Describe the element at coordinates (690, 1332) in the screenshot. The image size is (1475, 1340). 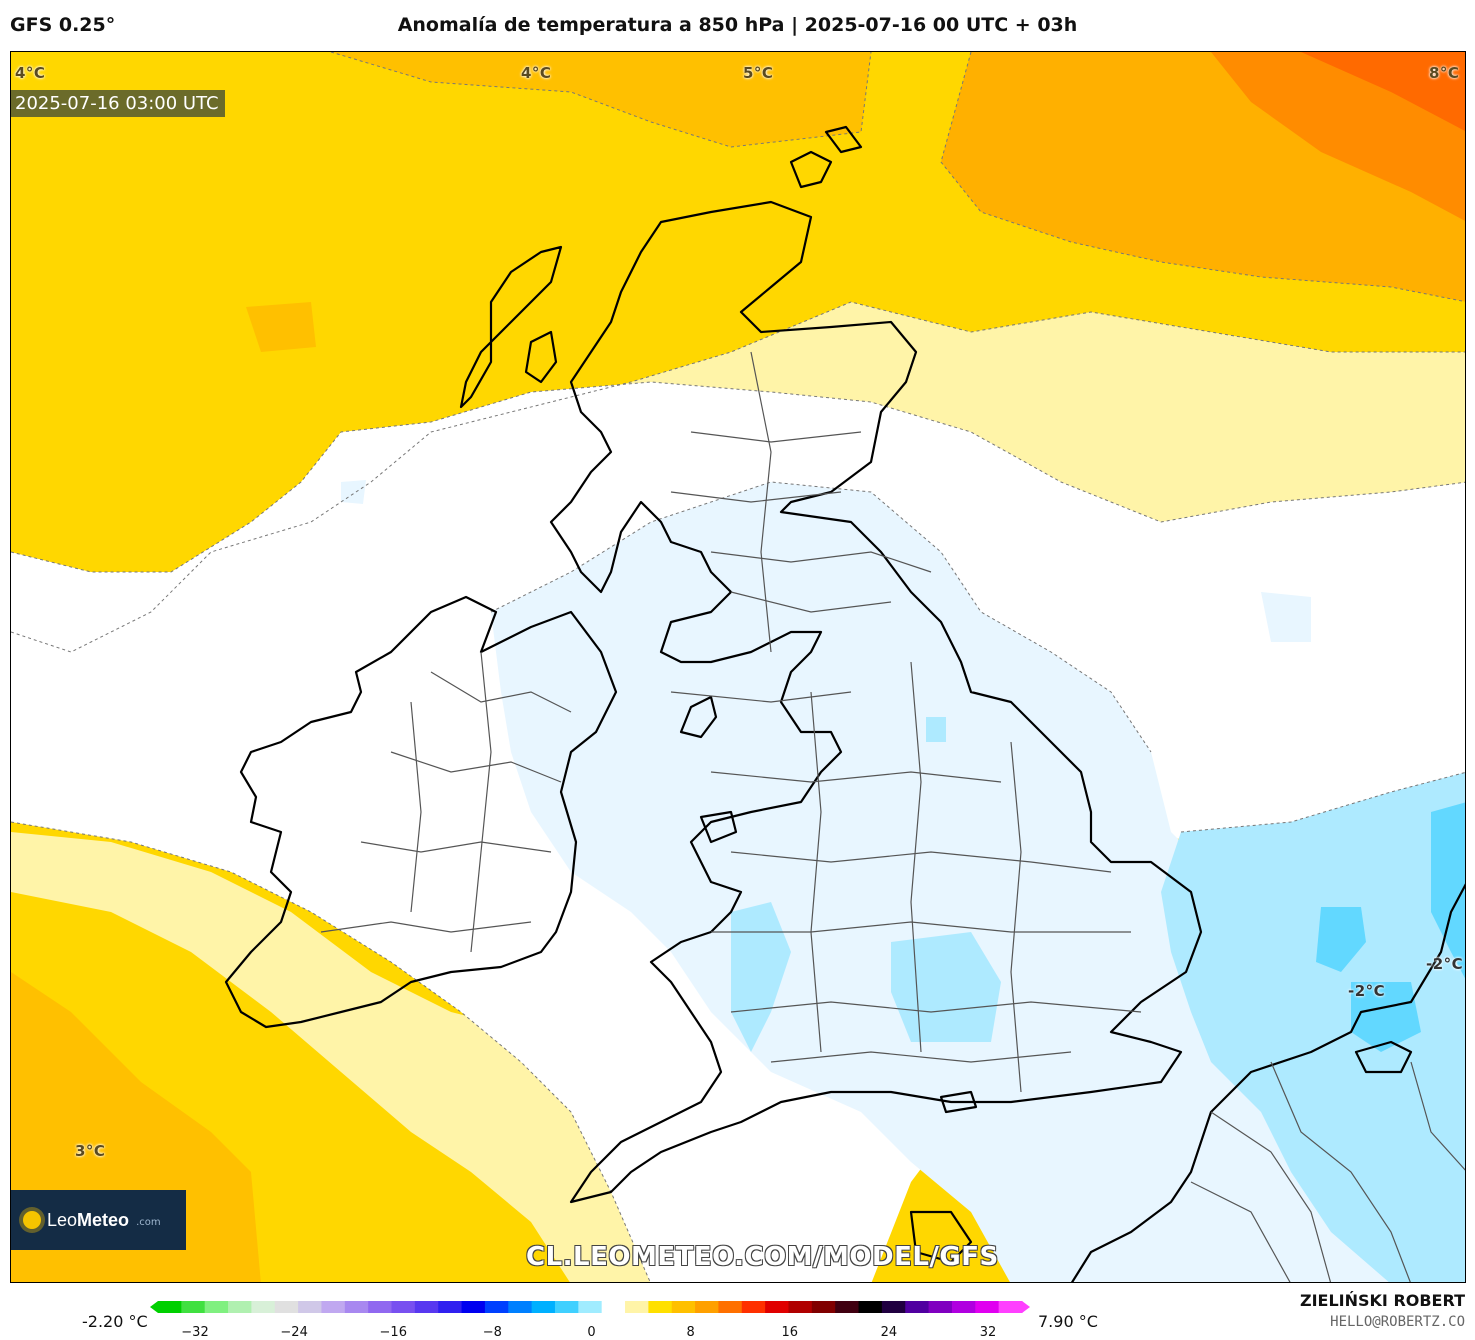
I see `colorbar-tick-label: 8` at that location.